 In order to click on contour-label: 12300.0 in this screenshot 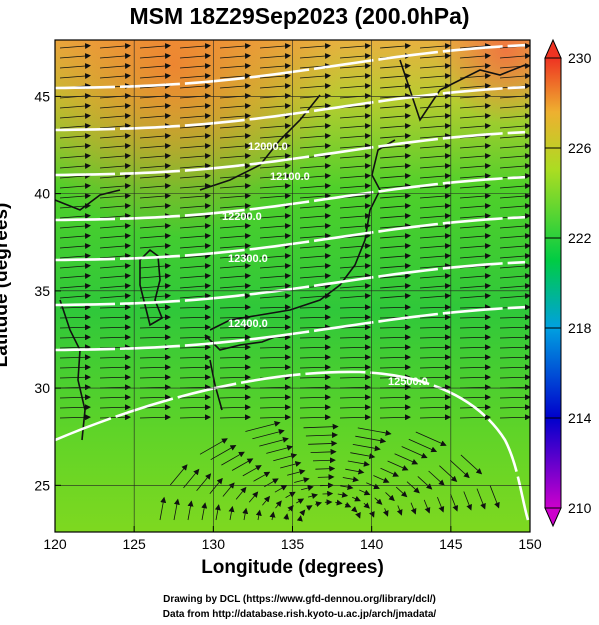, I will do `click(248, 259)`.